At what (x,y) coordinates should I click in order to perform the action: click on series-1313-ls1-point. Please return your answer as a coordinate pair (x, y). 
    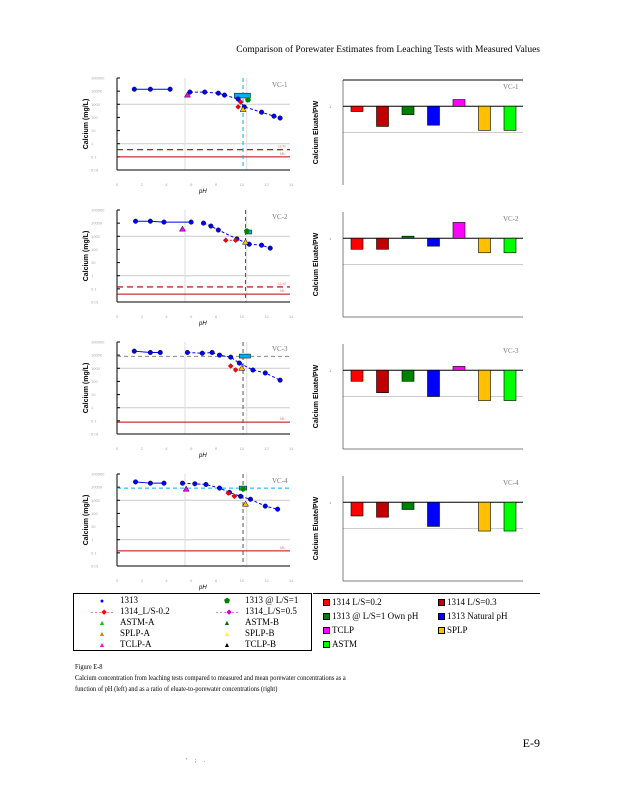
    Looking at the image, I should click on (246, 231).